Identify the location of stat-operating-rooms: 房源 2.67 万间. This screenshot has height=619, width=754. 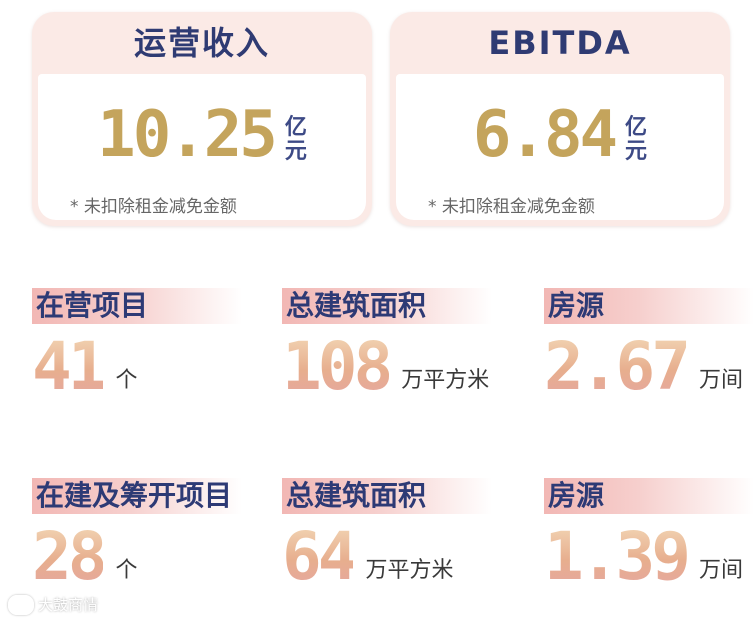
(649, 346).